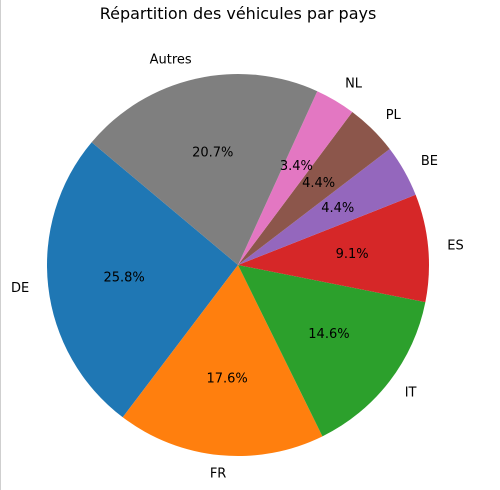 Image resolution: width=500 pixels, height=490 pixels. What do you see at coordinates (332, 351) in the screenshot?
I see `pie-slice-it` at bounding box center [332, 351].